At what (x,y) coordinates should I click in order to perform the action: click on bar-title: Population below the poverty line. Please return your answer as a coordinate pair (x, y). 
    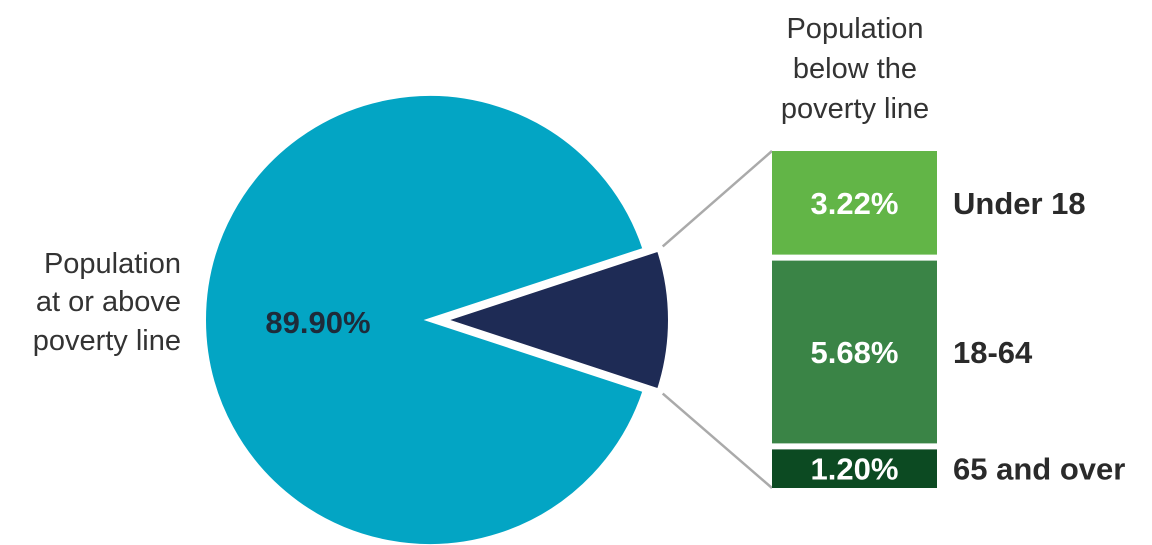
    Looking at the image, I should click on (855, 69).